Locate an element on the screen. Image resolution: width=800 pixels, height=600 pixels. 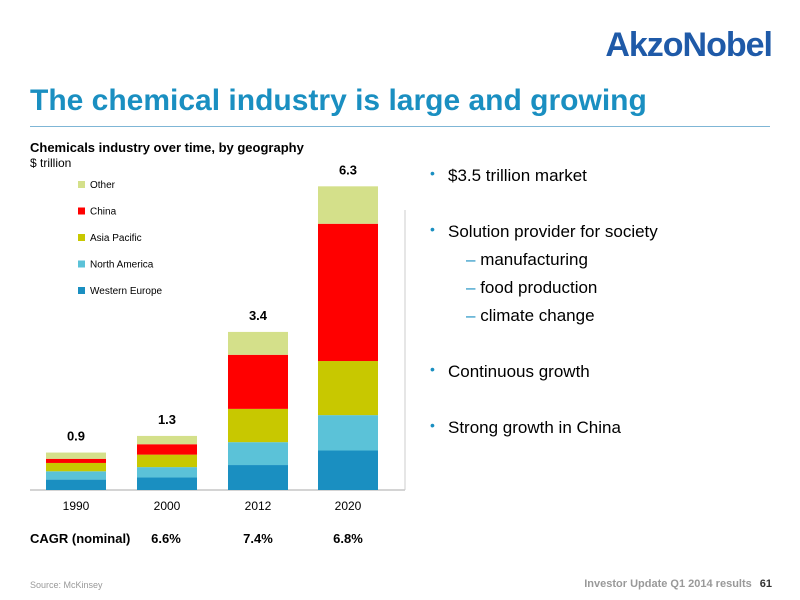
bullet-text: Strong growth in China is located at coordinates (534, 427).